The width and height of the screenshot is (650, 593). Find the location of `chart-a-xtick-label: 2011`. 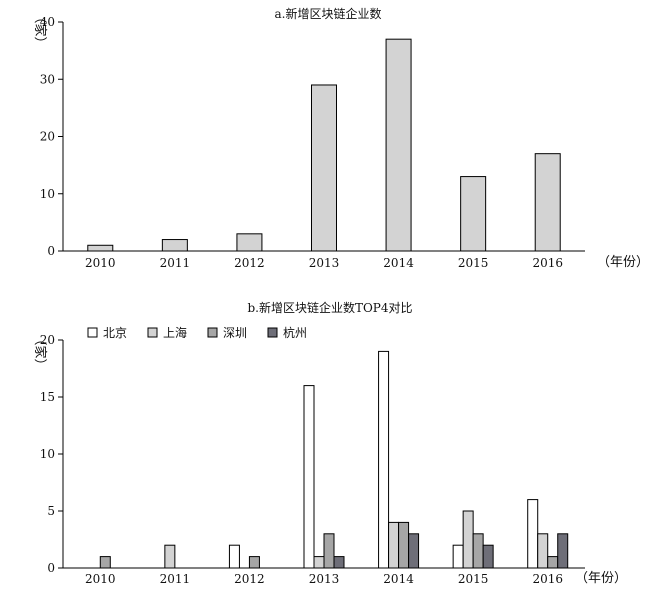

chart-a-xtick-label: 2011 is located at coordinates (175, 263).